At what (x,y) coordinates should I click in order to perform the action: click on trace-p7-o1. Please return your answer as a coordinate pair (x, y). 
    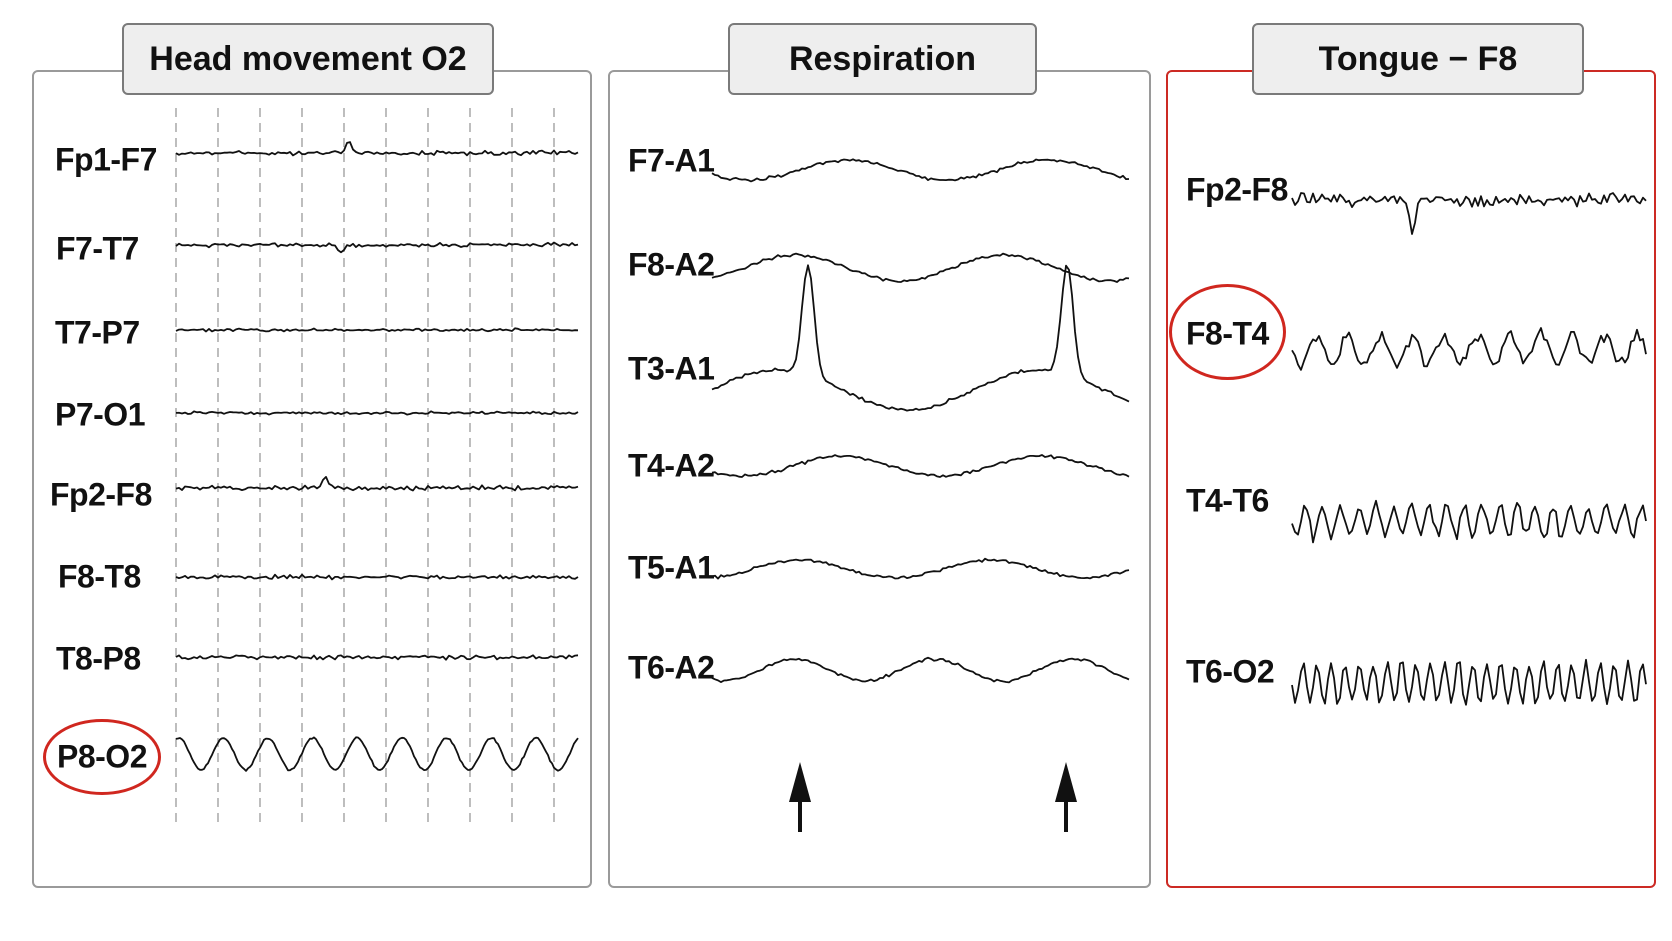
    Looking at the image, I should click on (377, 413).